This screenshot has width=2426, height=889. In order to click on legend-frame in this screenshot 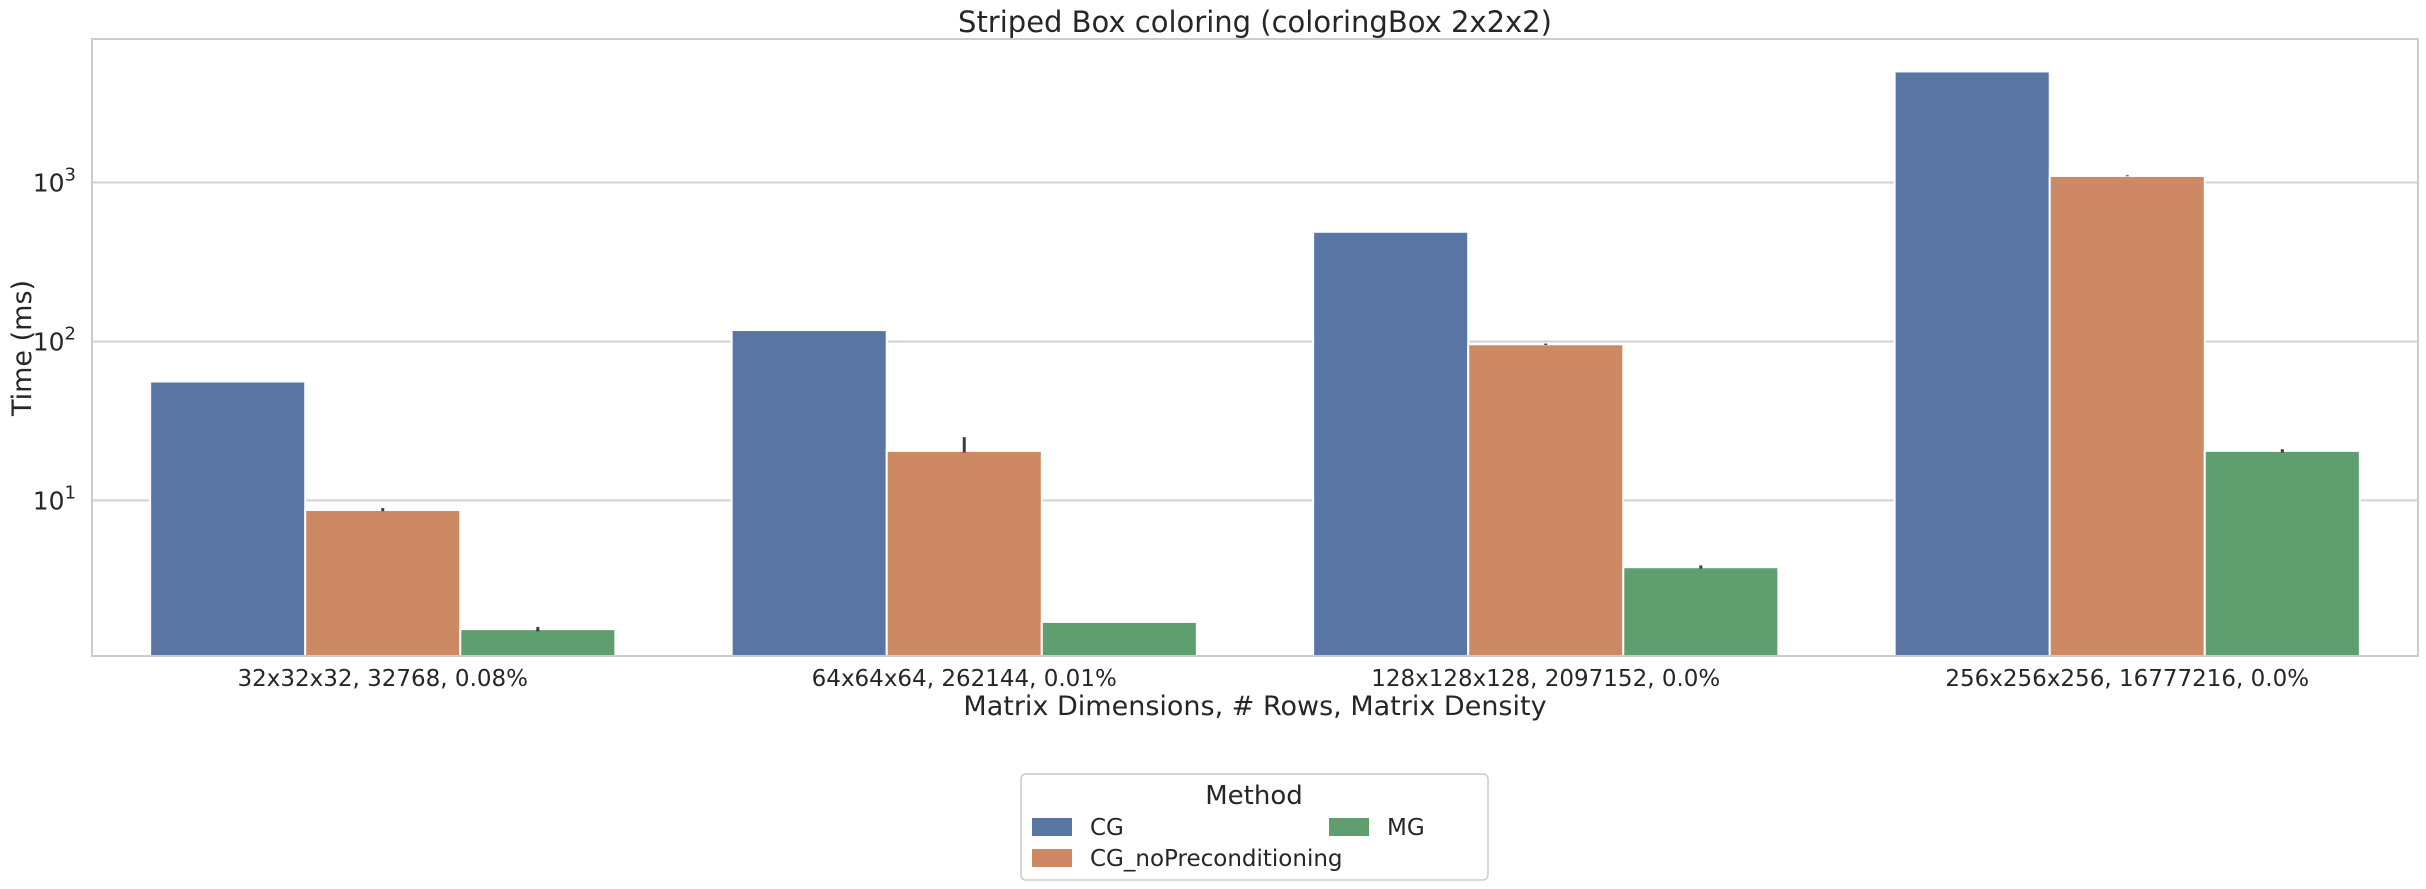, I will do `click(1254, 827)`.